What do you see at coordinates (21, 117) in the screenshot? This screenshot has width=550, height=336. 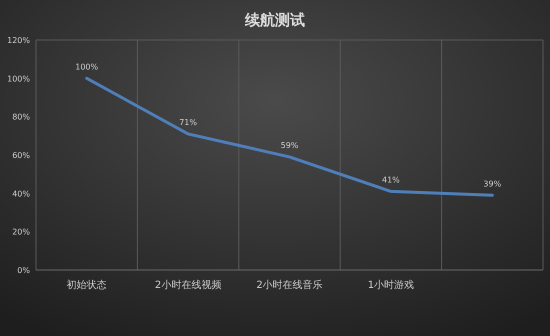 I see `y-tick-label: 80%` at bounding box center [21, 117].